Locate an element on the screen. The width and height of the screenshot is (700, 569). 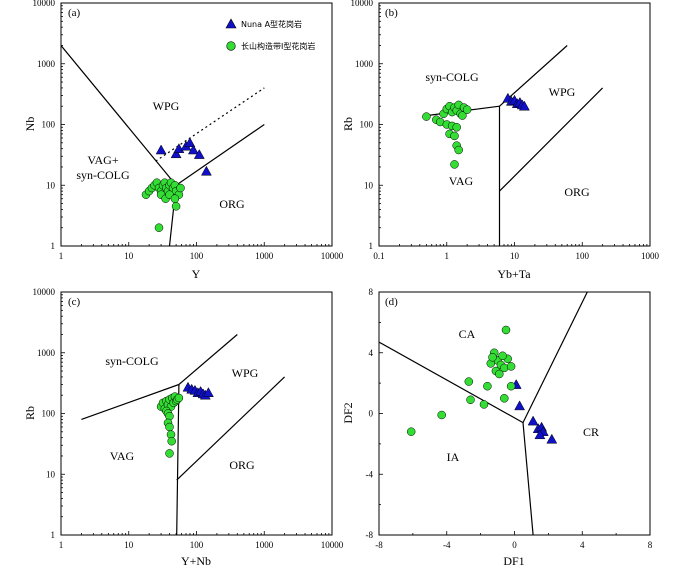
x-tick-label-a: 10 is located at coordinates (129, 256).